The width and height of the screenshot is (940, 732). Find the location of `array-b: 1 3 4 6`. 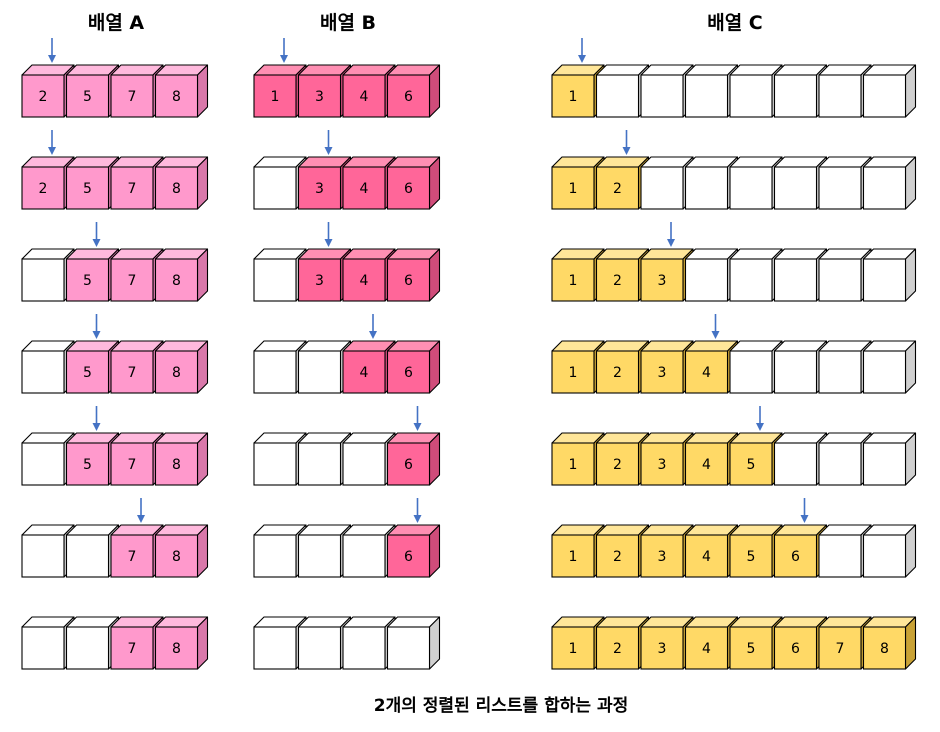

array-b: 1 3 4 6 is located at coordinates (347, 78).